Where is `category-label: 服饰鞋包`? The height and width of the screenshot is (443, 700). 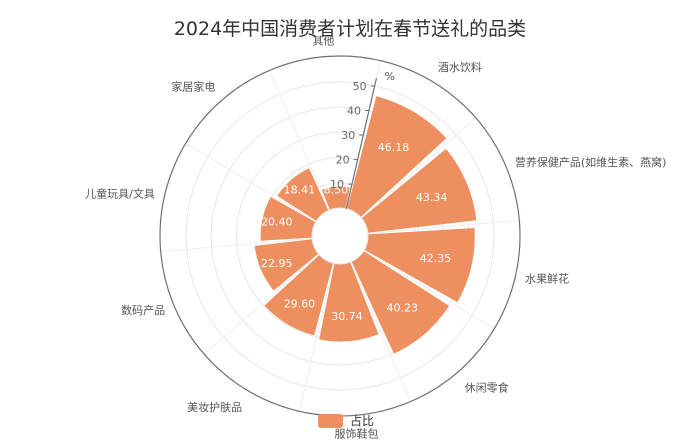 category-label: 服饰鞋包 is located at coordinates (357, 433).